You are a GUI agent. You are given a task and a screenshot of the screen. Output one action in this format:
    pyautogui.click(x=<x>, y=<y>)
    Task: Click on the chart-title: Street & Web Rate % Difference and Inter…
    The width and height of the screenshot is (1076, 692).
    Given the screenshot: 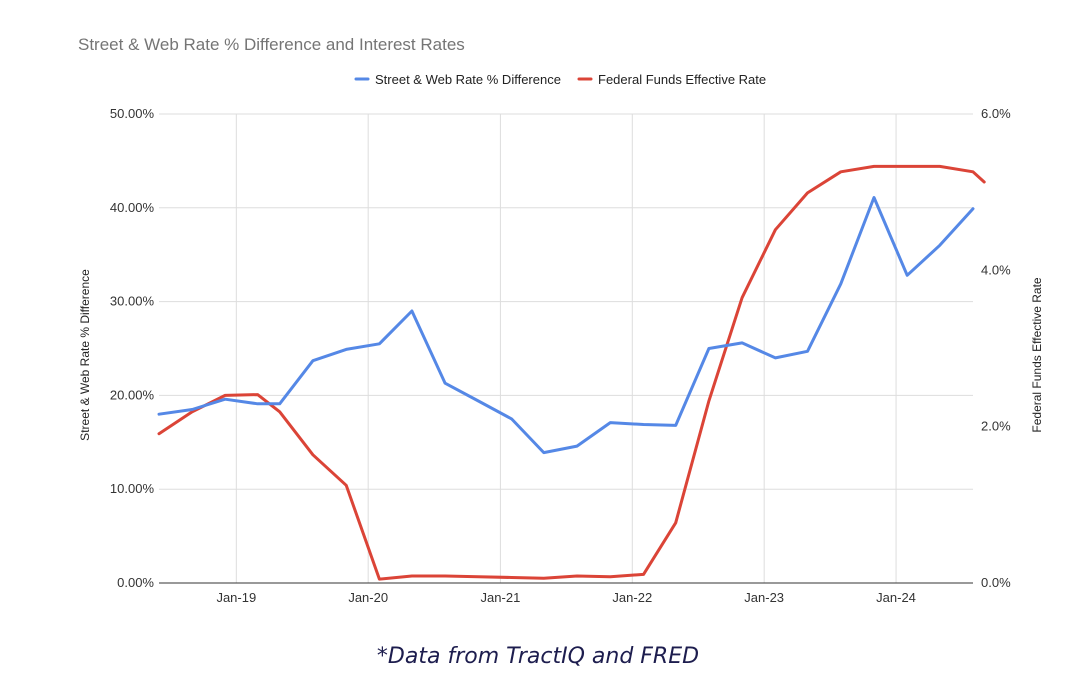 What is the action you would take?
    pyautogui.click(x=271, y=44)
    